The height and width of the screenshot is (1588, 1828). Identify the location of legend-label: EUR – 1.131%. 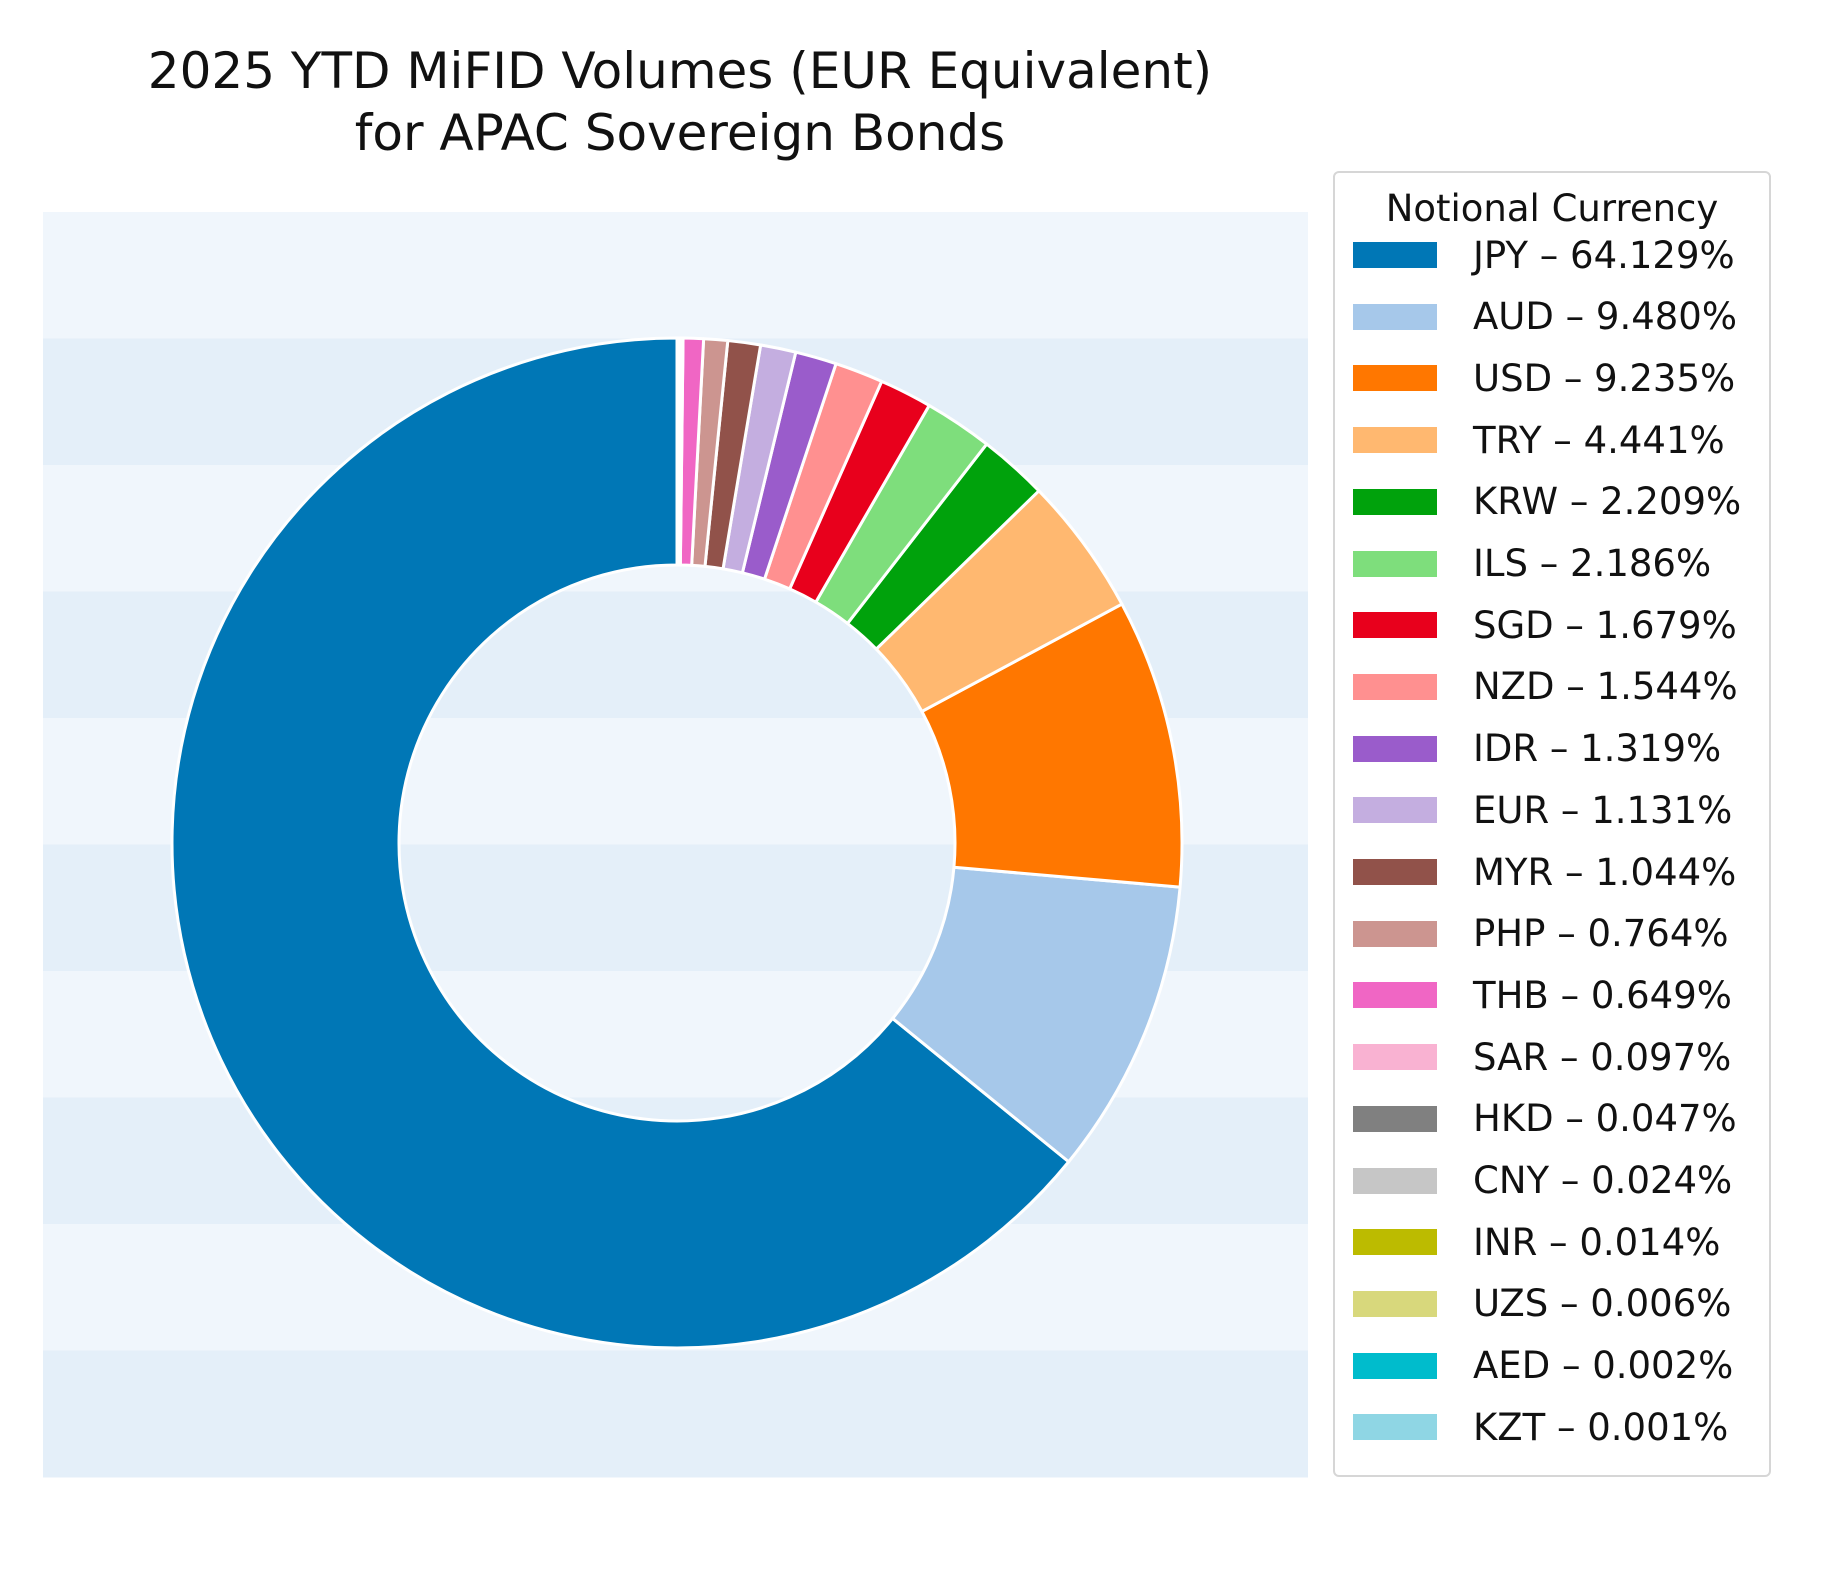
(1603, 810).